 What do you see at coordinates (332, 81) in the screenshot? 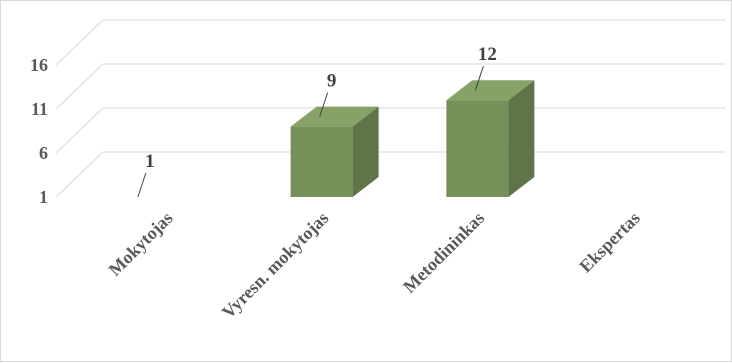
I see `data-label: 9` at bounding box center [332, 81].